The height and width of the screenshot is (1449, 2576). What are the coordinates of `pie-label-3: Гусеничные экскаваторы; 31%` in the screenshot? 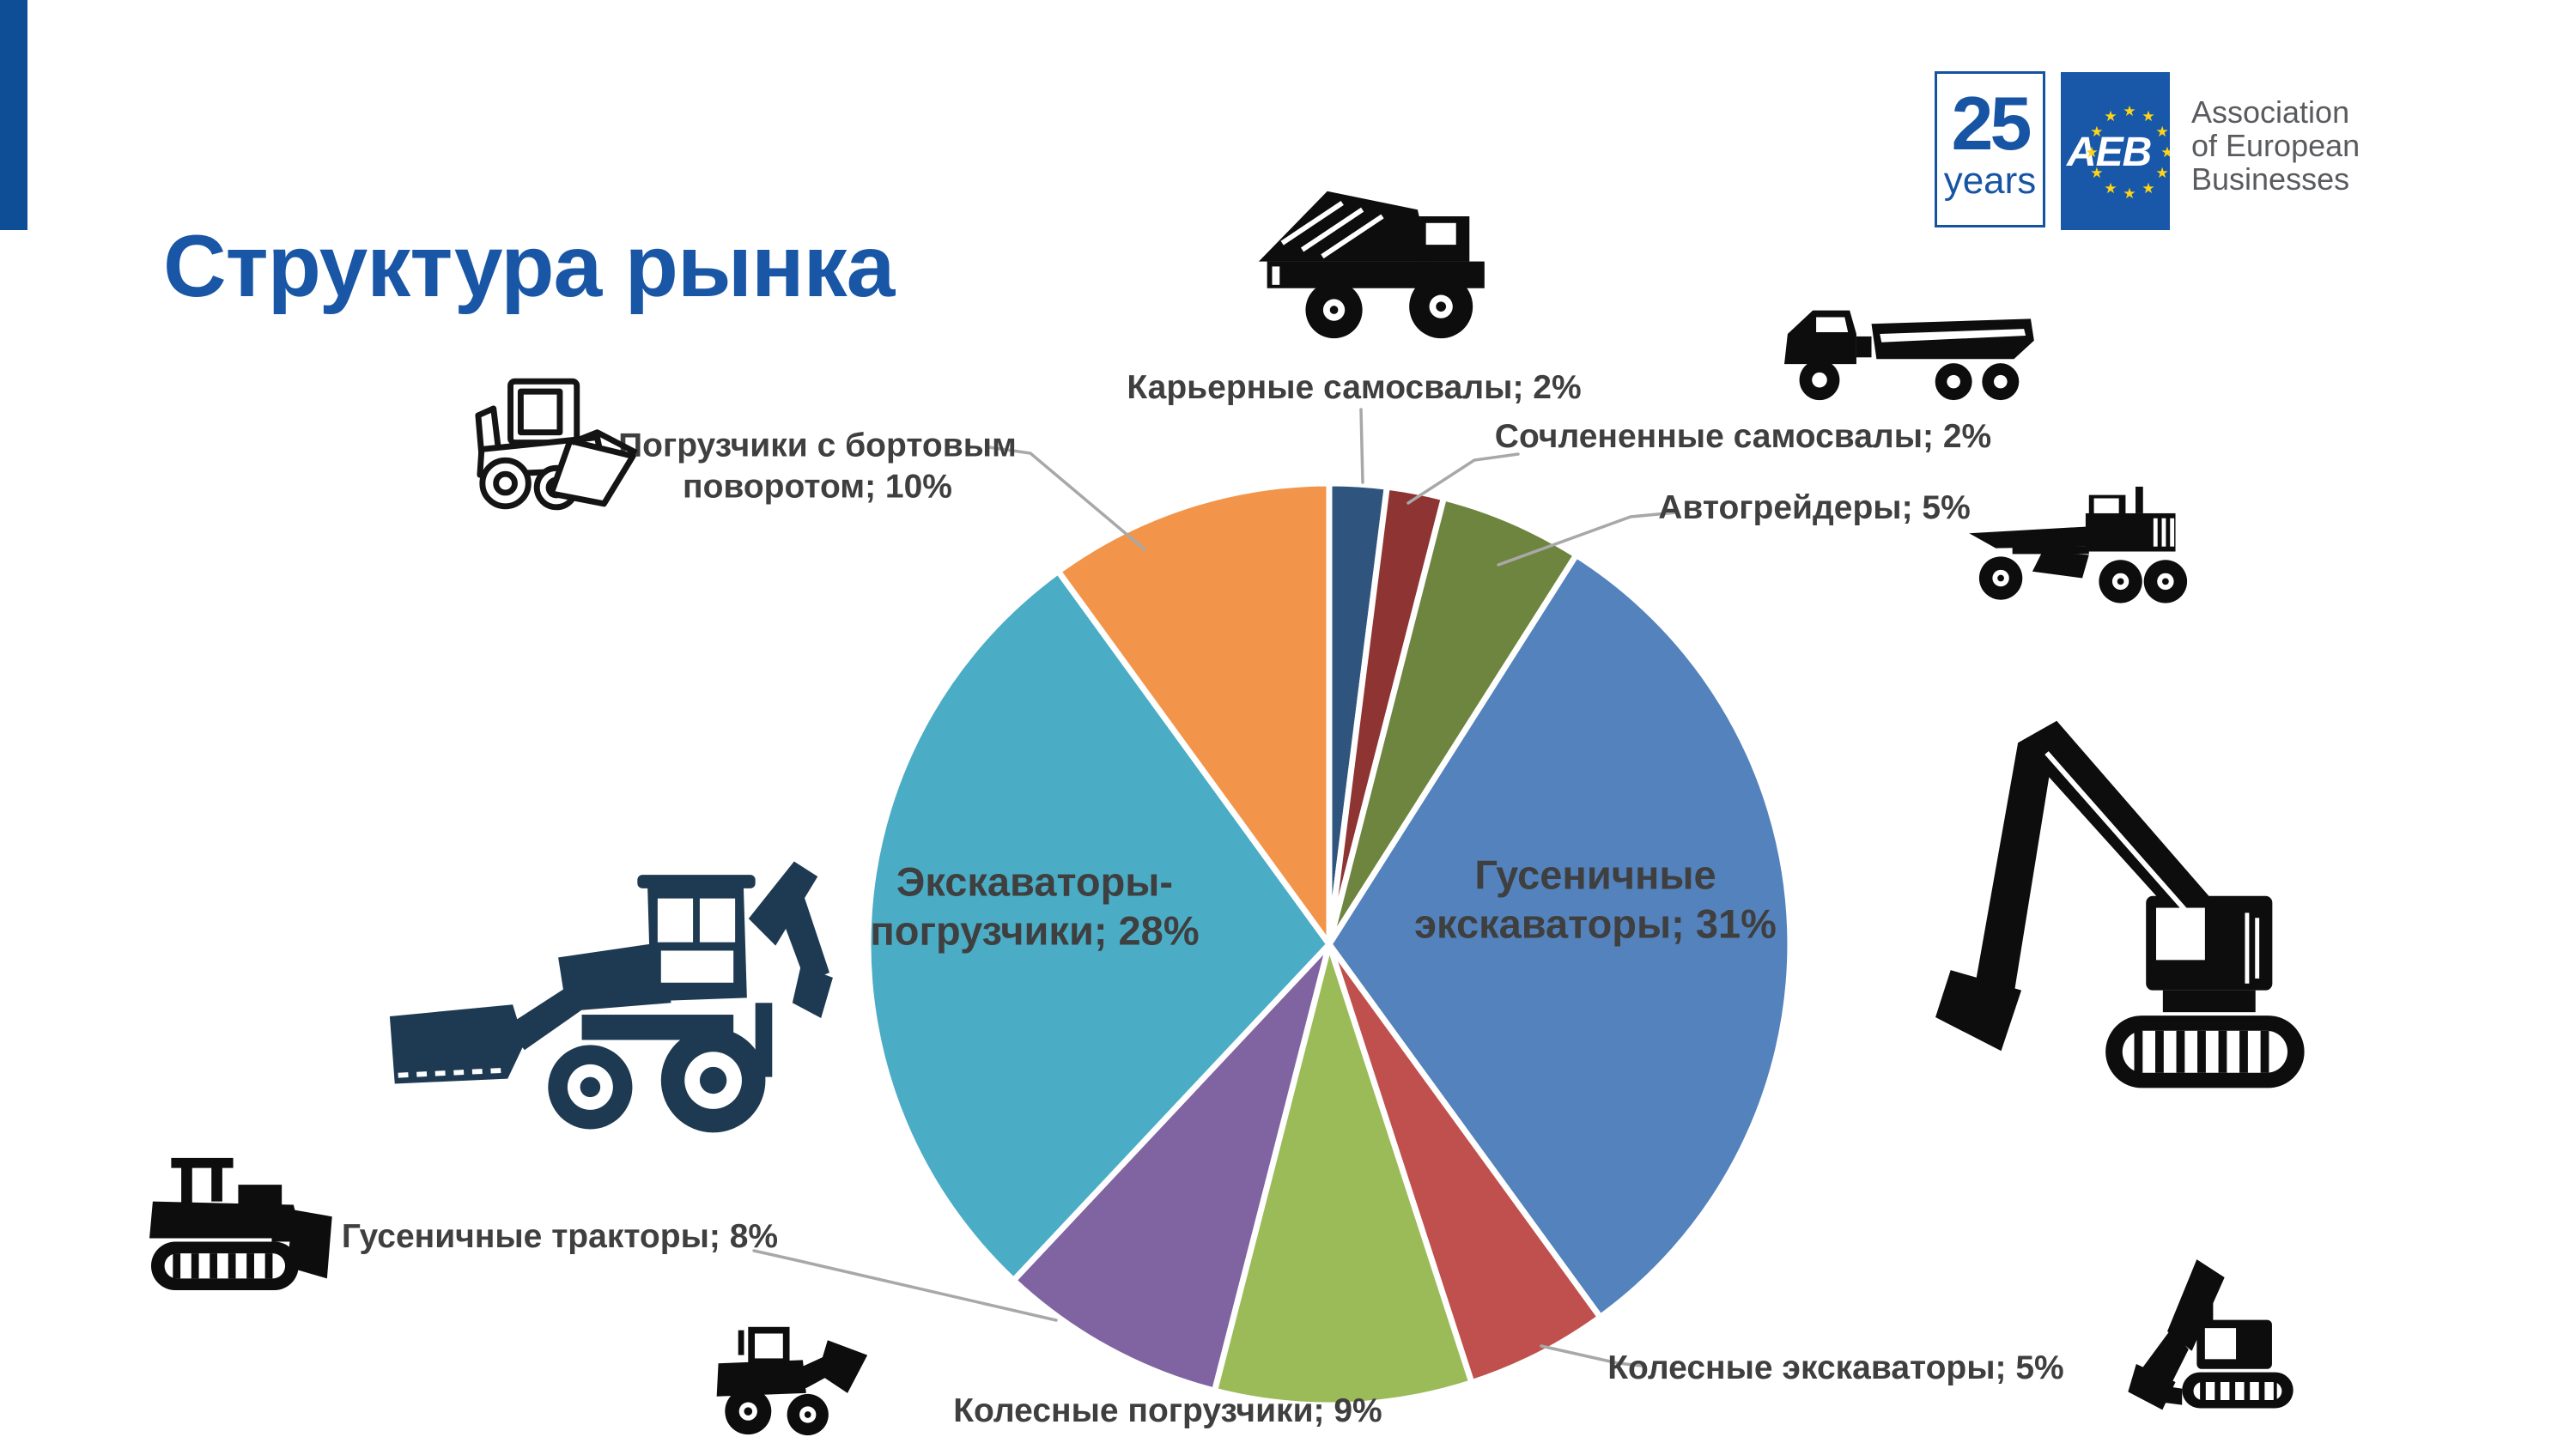 It's located at (1595, 899).